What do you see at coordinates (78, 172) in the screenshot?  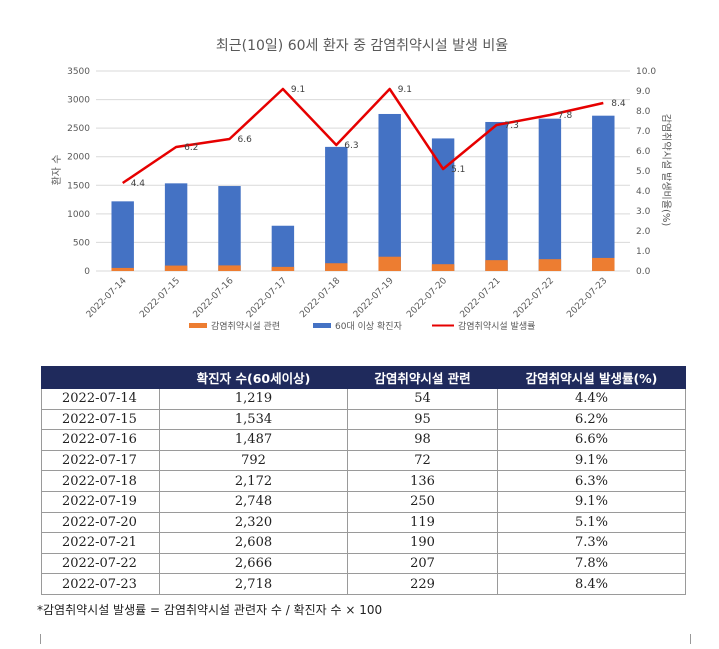 I see `left-axis-ticks: 0 500 1000 1500 2000 2500 3000 3500` at bounding box center [78, 172].